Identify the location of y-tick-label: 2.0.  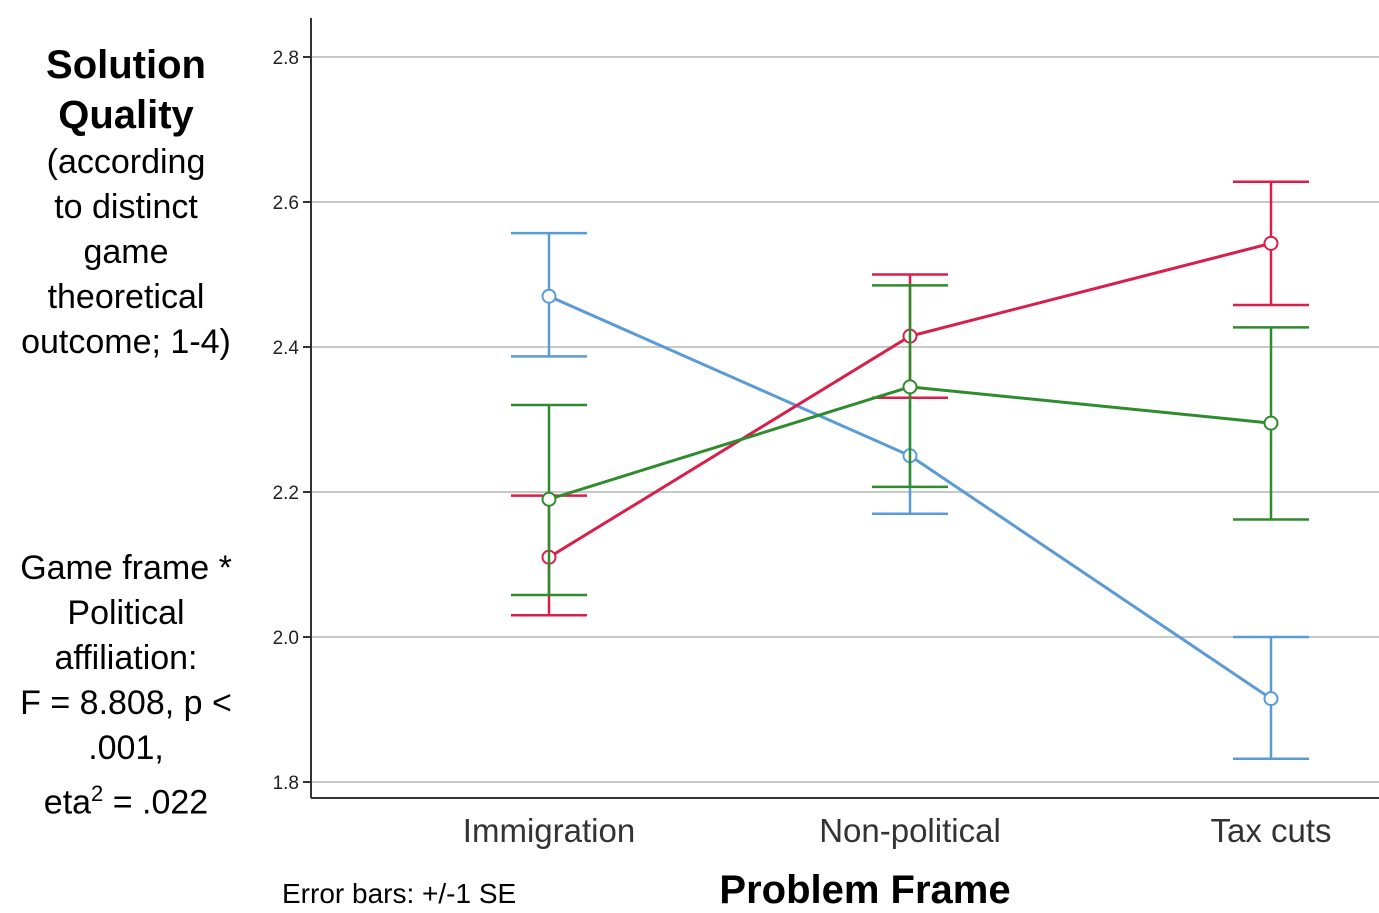
(286, 638).